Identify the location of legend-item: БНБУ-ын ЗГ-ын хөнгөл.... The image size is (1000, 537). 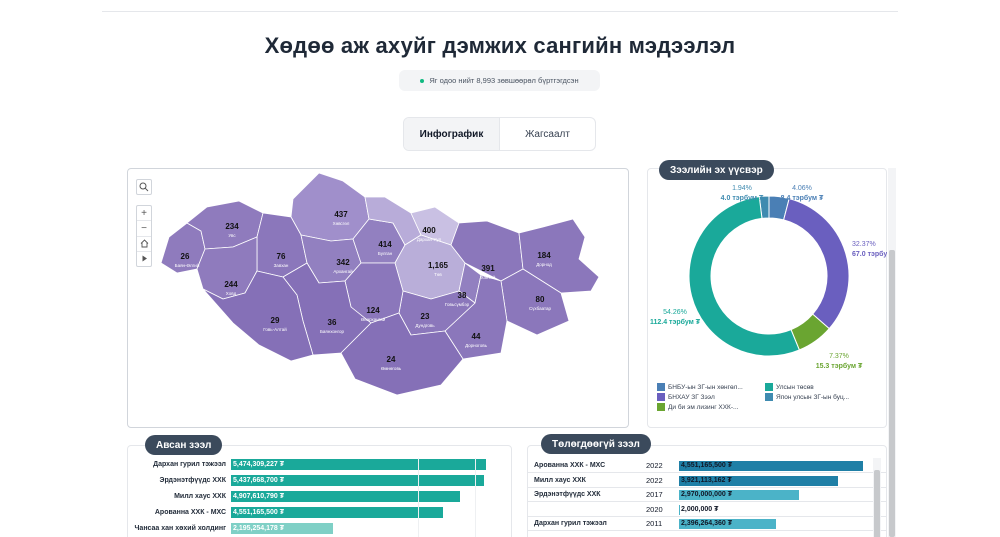
(711, 387).